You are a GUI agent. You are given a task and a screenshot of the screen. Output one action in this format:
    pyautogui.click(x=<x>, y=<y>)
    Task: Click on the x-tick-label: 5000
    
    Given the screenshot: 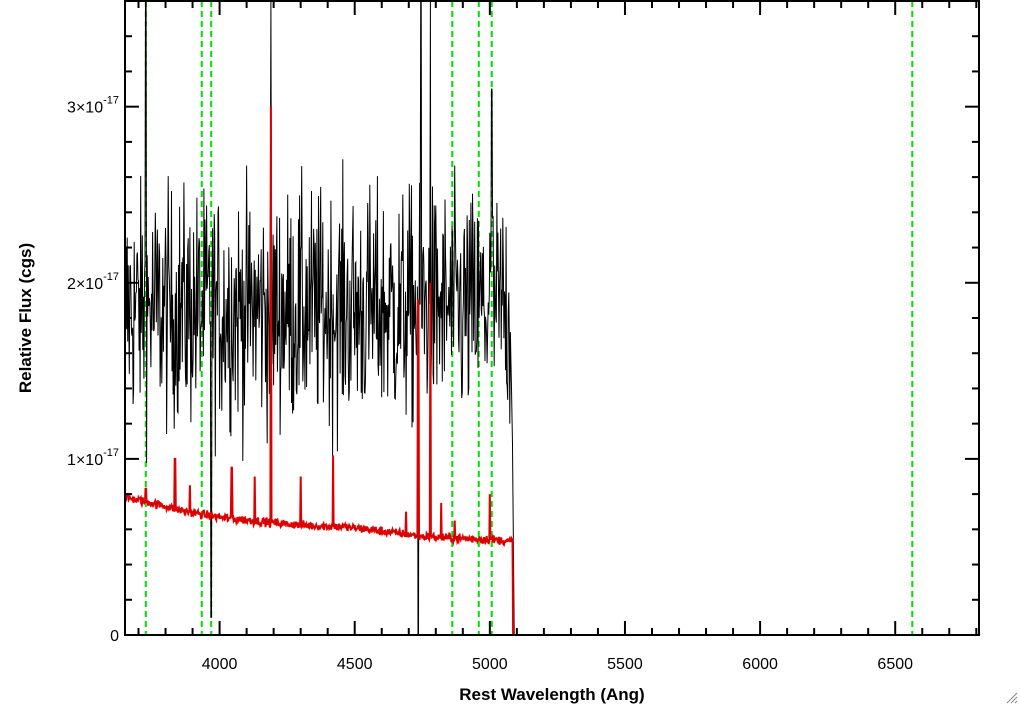 What is the action you would take?
    pyautogui.click(x=490, y=664)
    